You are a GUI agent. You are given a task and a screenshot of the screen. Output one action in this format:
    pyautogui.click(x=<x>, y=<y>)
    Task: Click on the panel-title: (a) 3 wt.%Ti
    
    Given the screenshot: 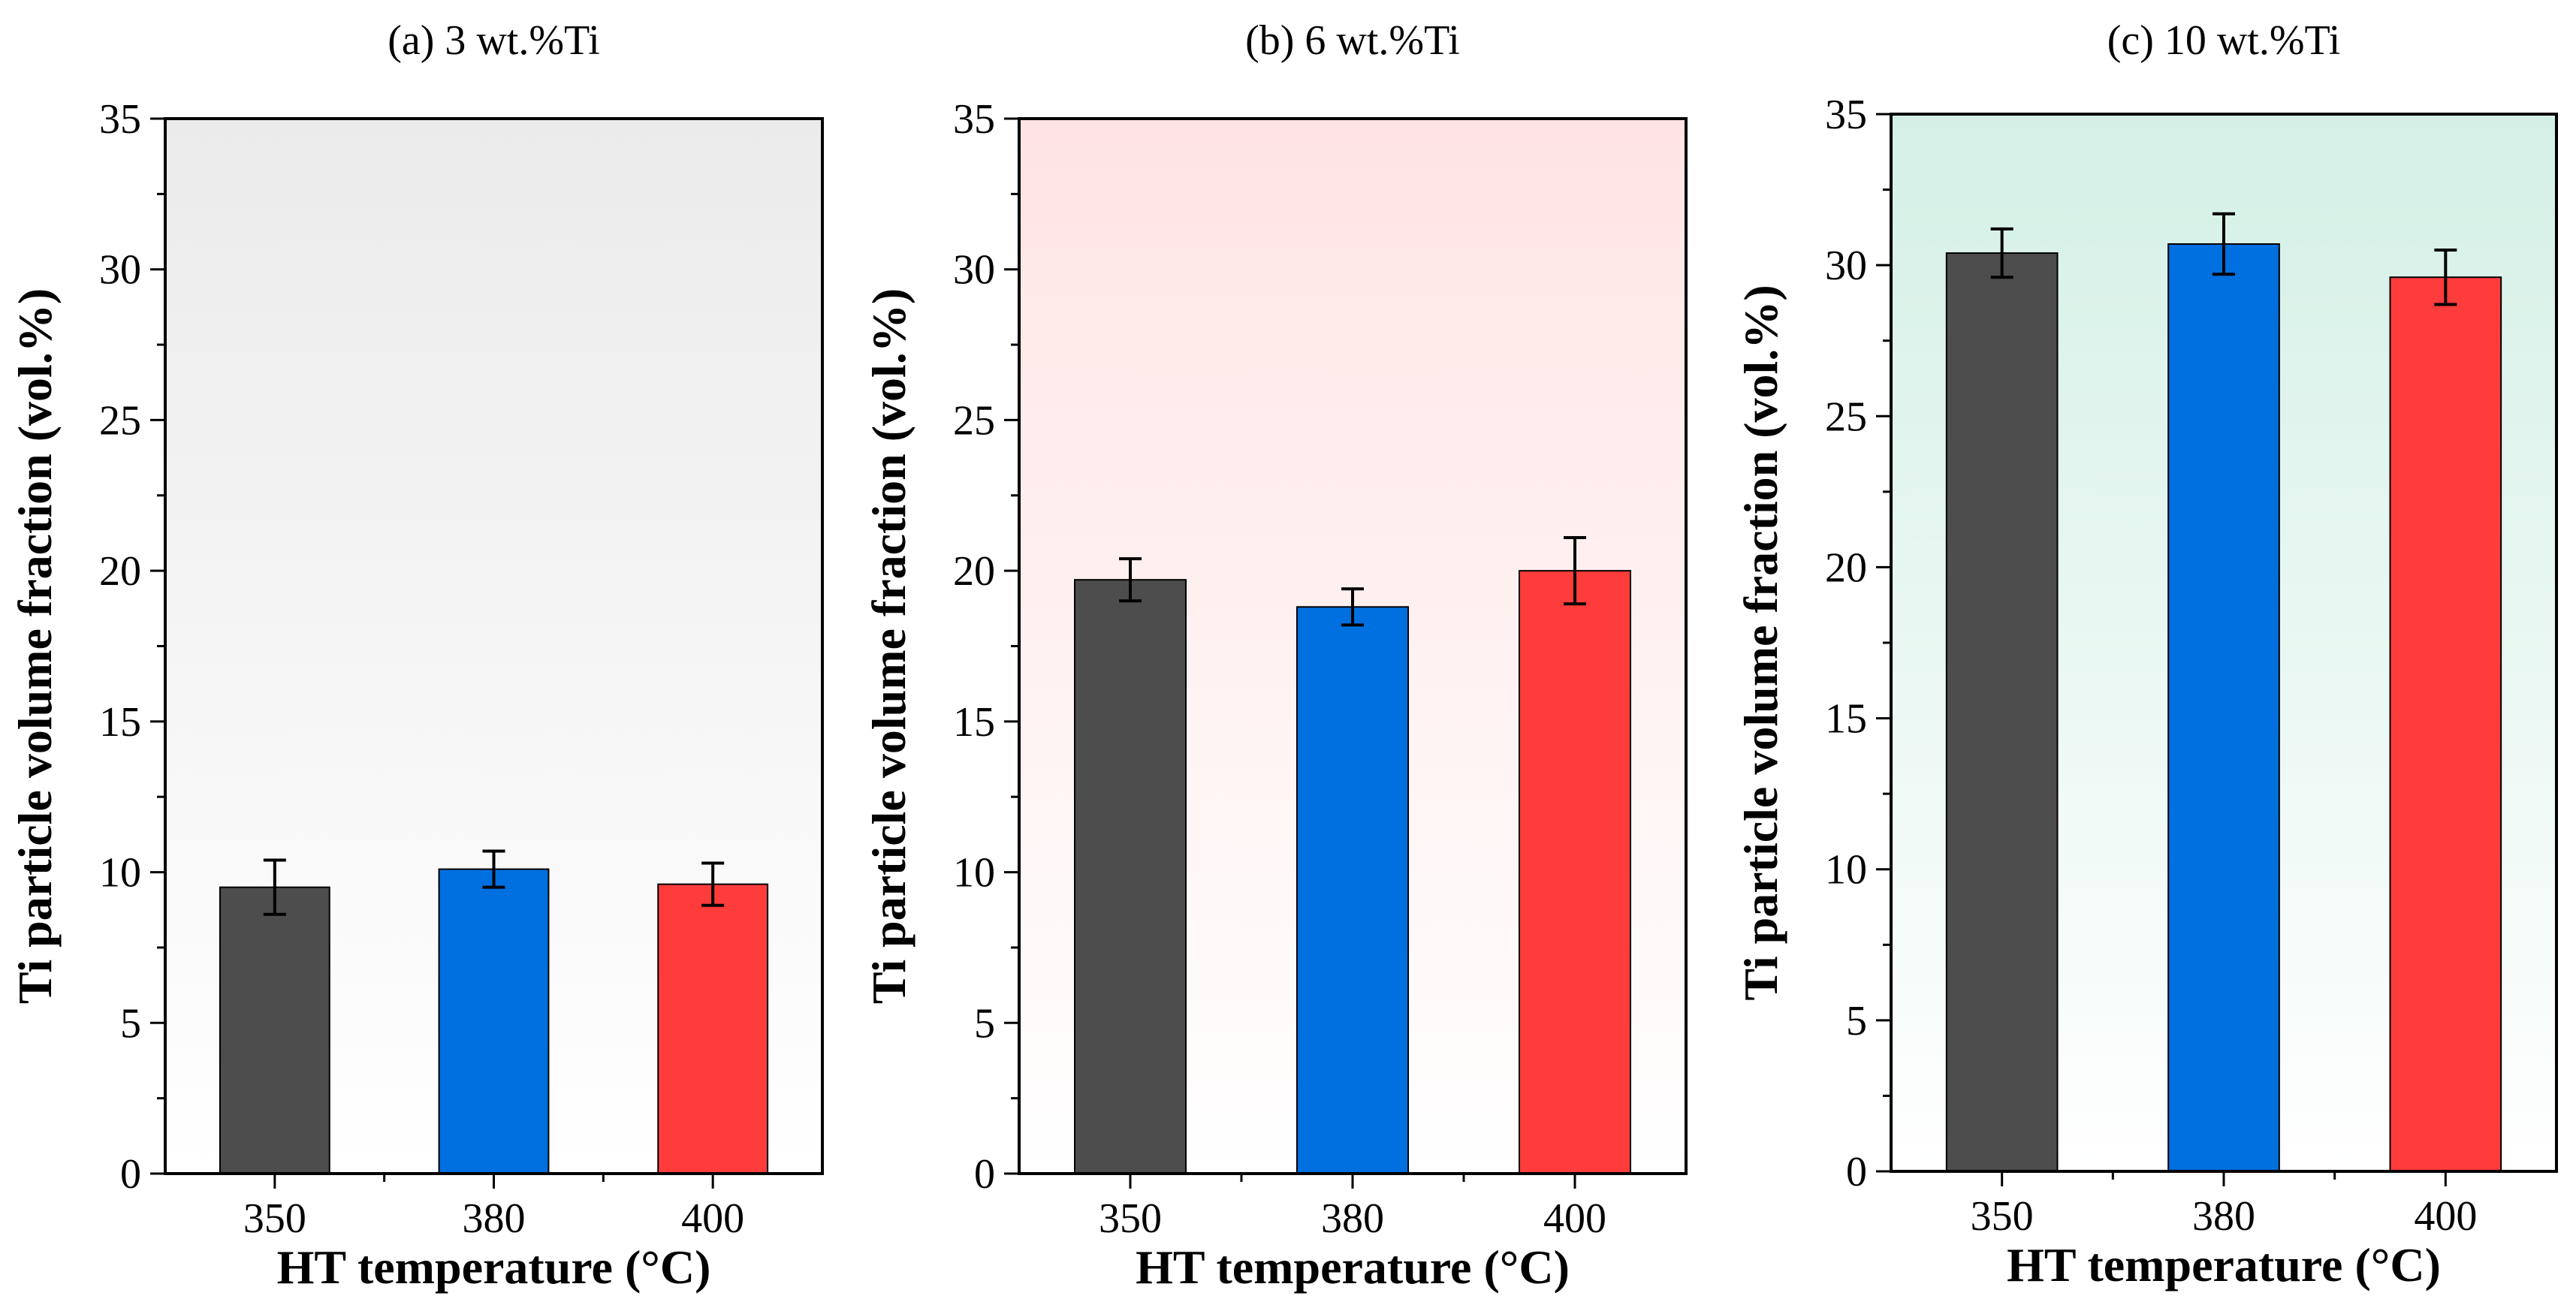 What is the action you would take?
    pyautogui.click(x=494, y=40)
    